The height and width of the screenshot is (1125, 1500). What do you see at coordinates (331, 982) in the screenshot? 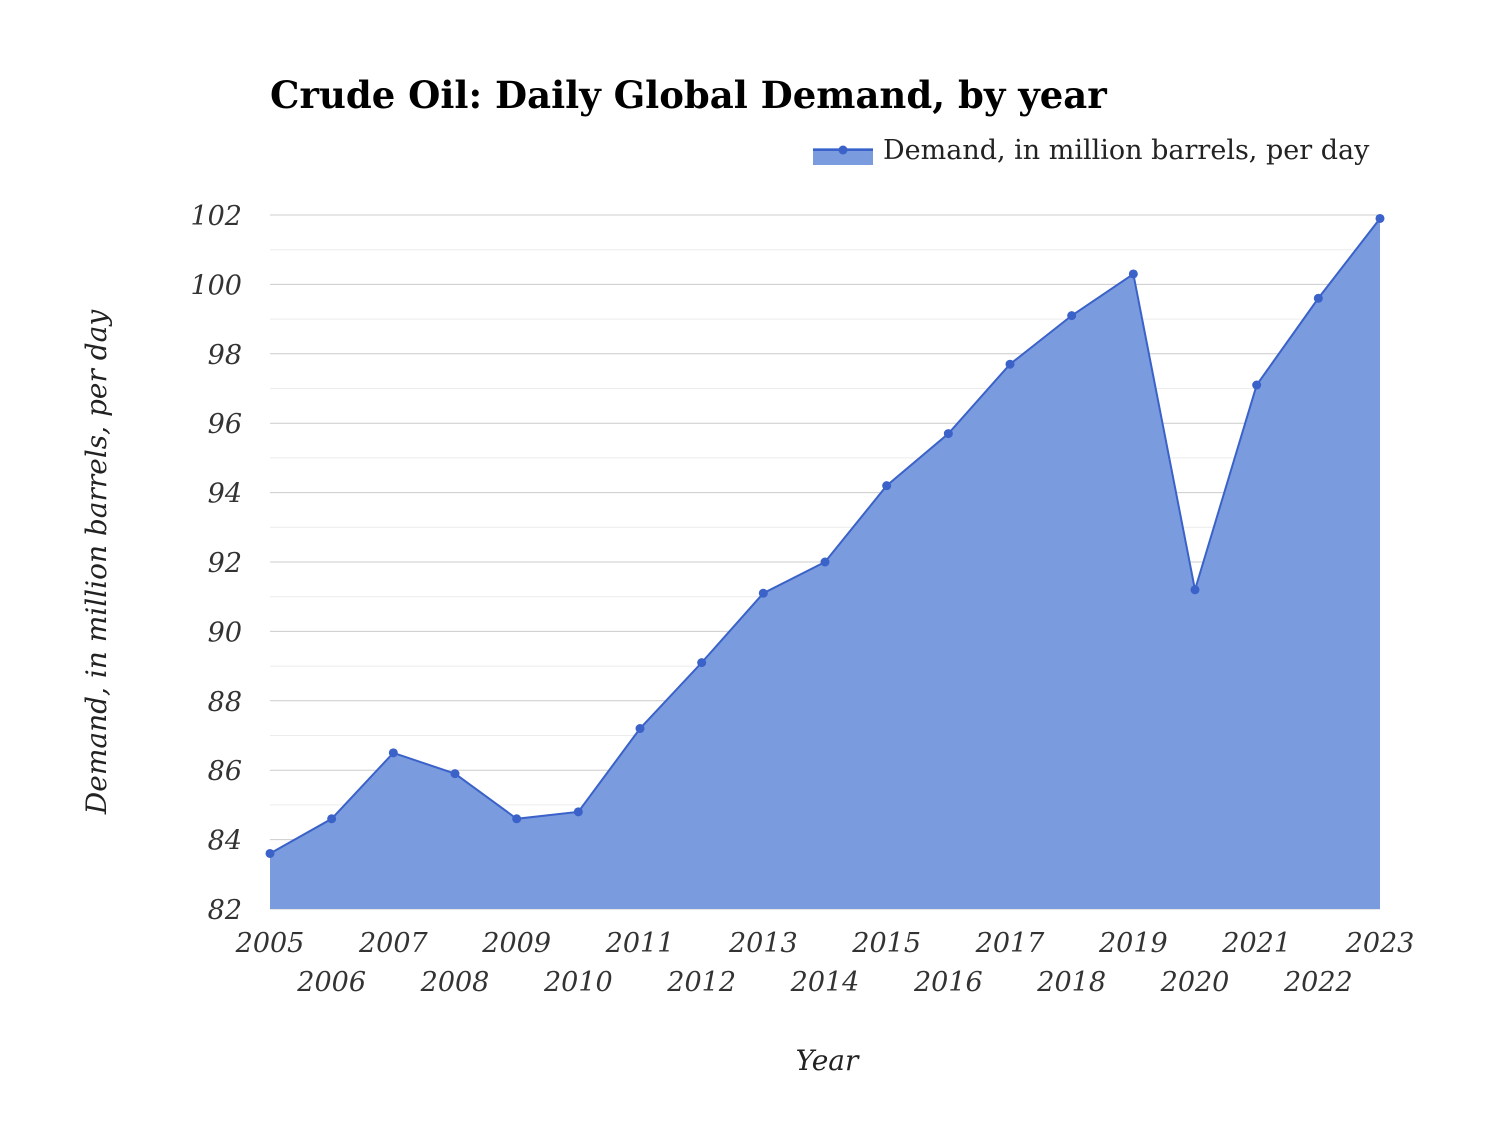
I see `x-tick-label: 2006` at bounding box center [331, 982].